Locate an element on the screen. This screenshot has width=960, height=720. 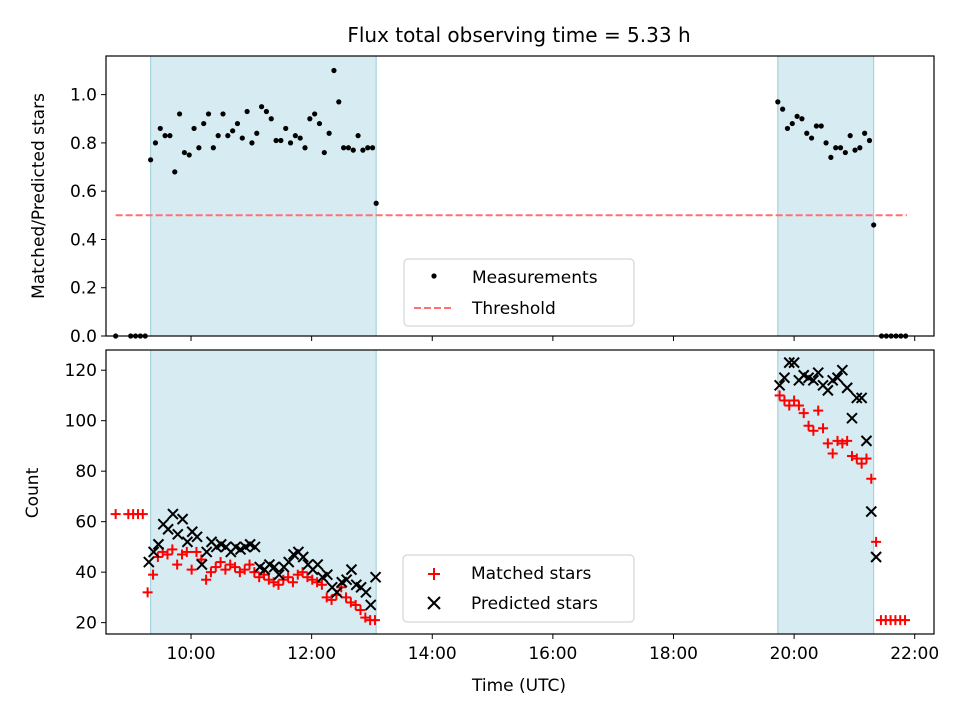
bottom-legend-box is located at coordinates (518, 588).